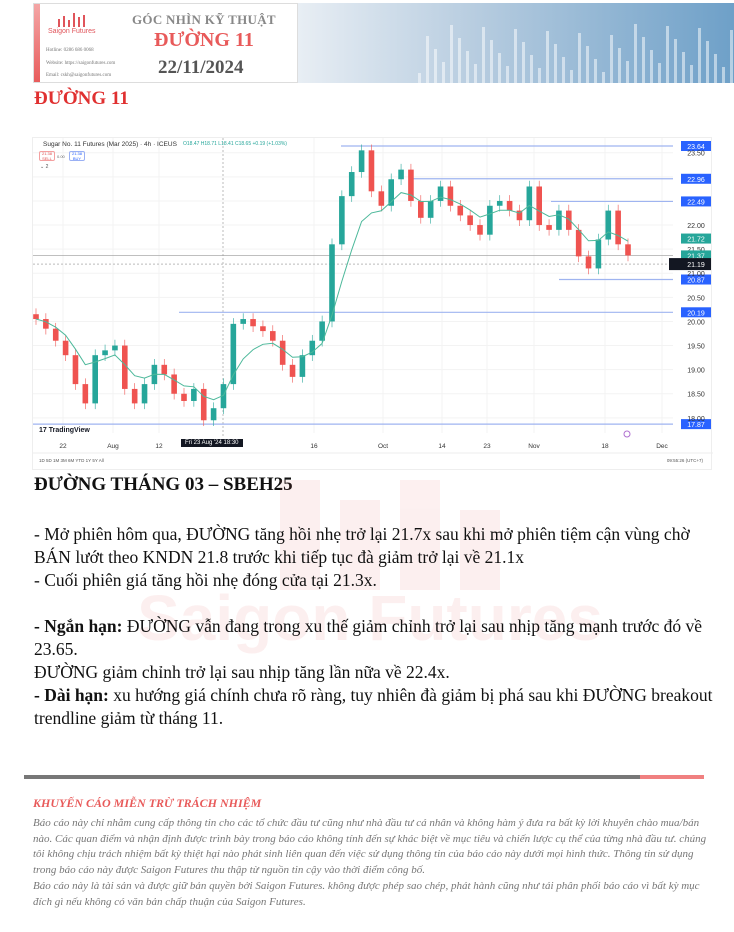  What do you see at coordinates (696, 425) in the screenshot?
I see `level-label: 17.87` at bounding box center [696, 425].